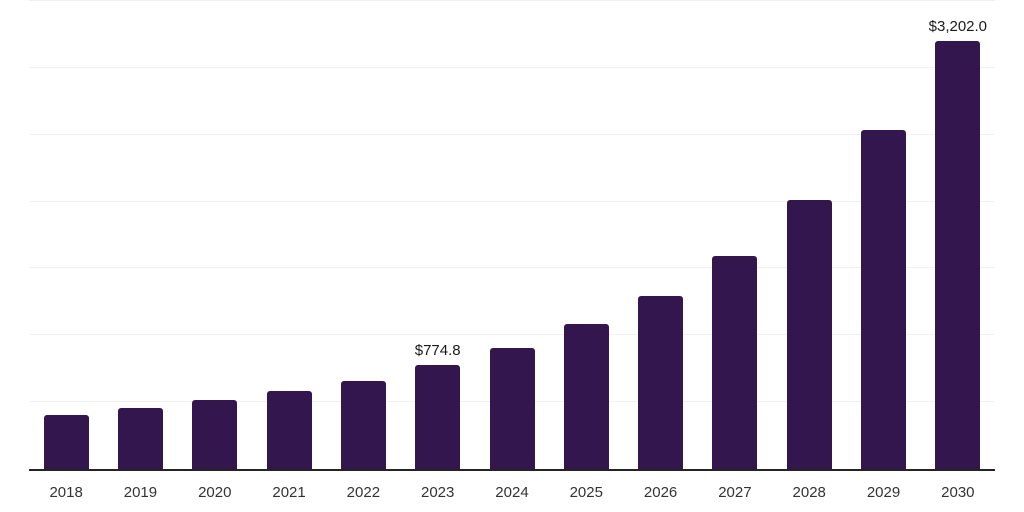 The height and width of the screenshot is (512, 1024). I want to click on x-tick-label-2023: 2023, so click(437, 492).